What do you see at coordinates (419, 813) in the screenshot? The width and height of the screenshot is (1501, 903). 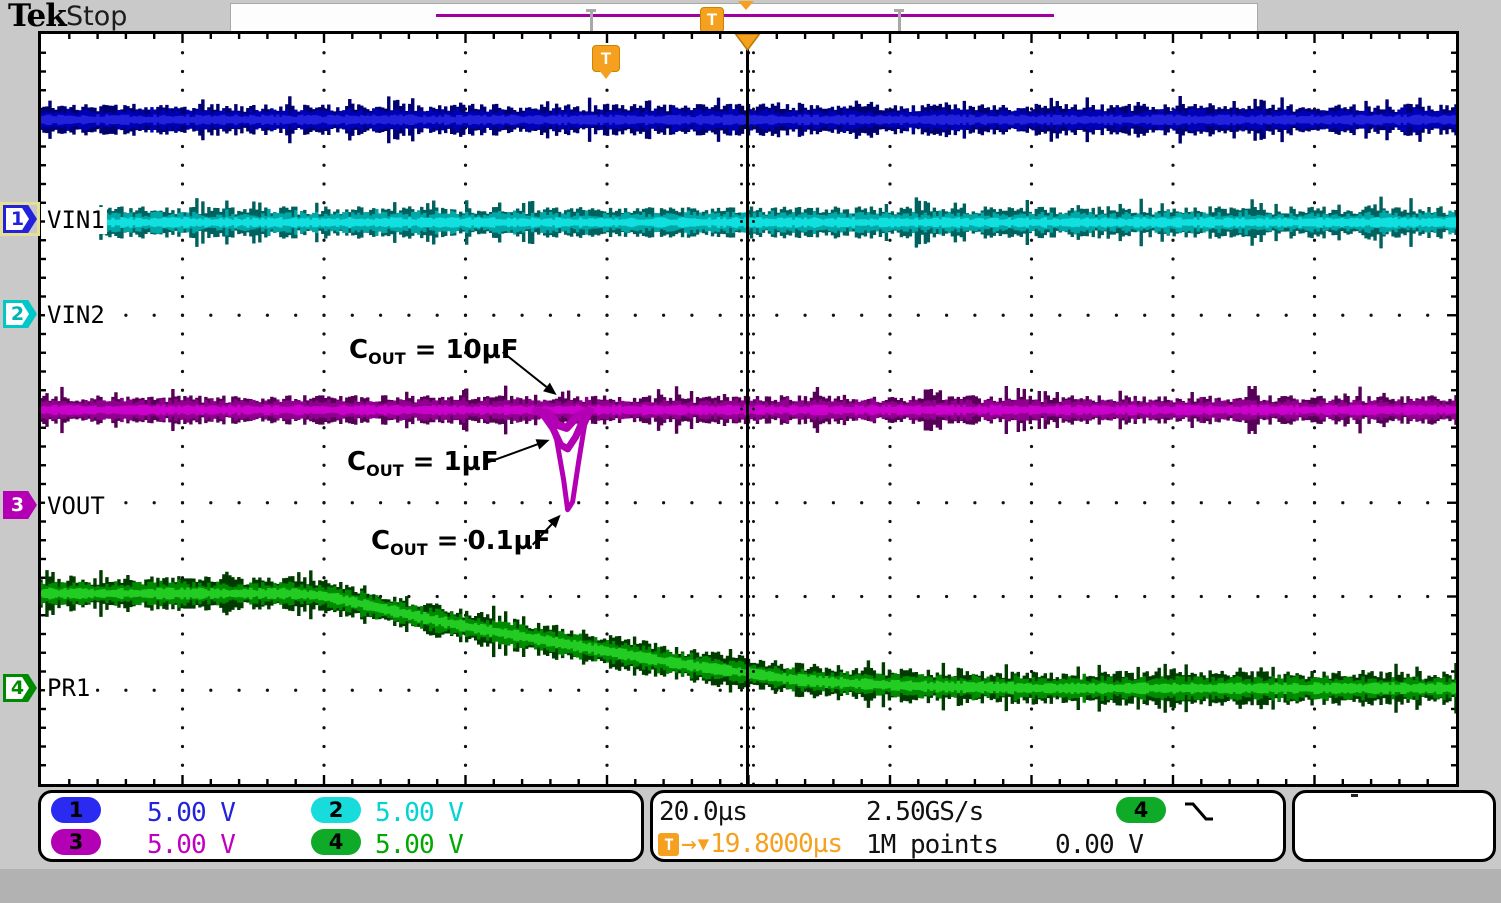 I see `channel2-scale: 5.00 V` at bounding box center [419, 813].